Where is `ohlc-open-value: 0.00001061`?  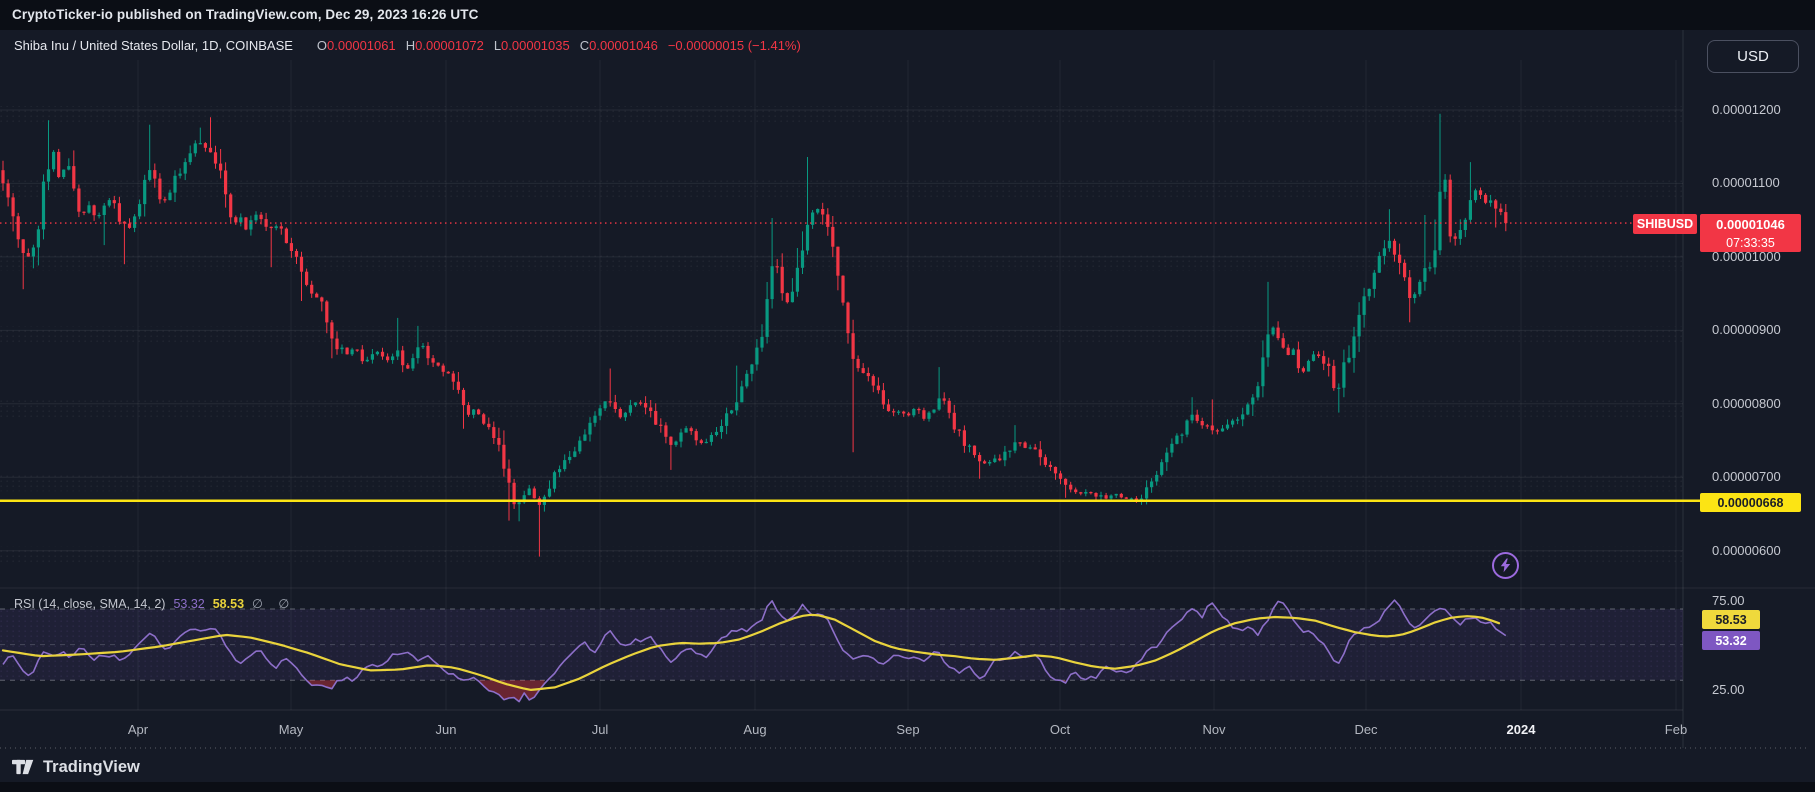 ohlc-open-value: 0.00001061 is located at coordinates (361, 45).